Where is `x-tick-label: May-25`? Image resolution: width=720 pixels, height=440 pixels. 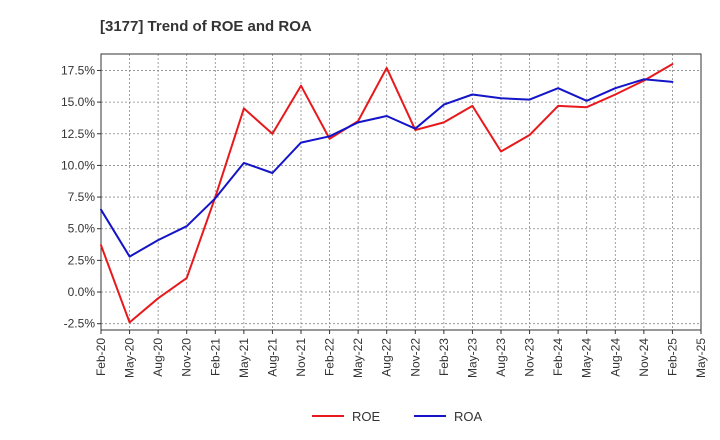
x-tick-label: May-25 is located at coordinates (701, 358).